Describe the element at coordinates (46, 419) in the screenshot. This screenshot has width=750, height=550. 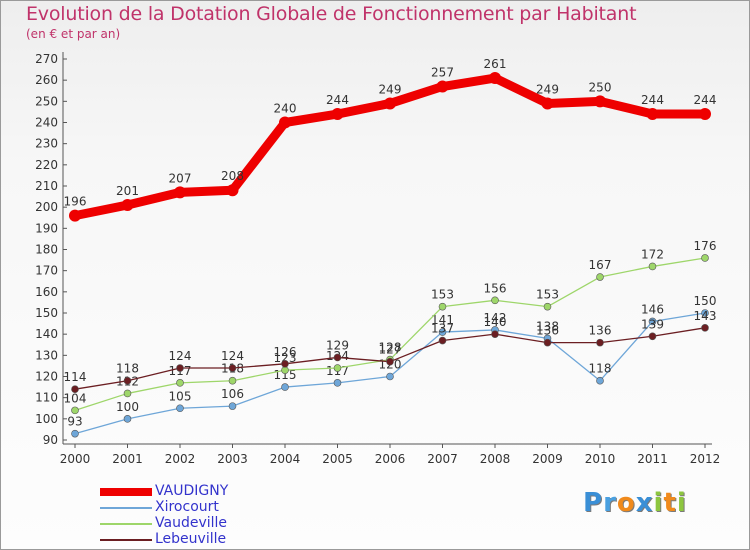
I see `y-tick-label: 100` at that location.